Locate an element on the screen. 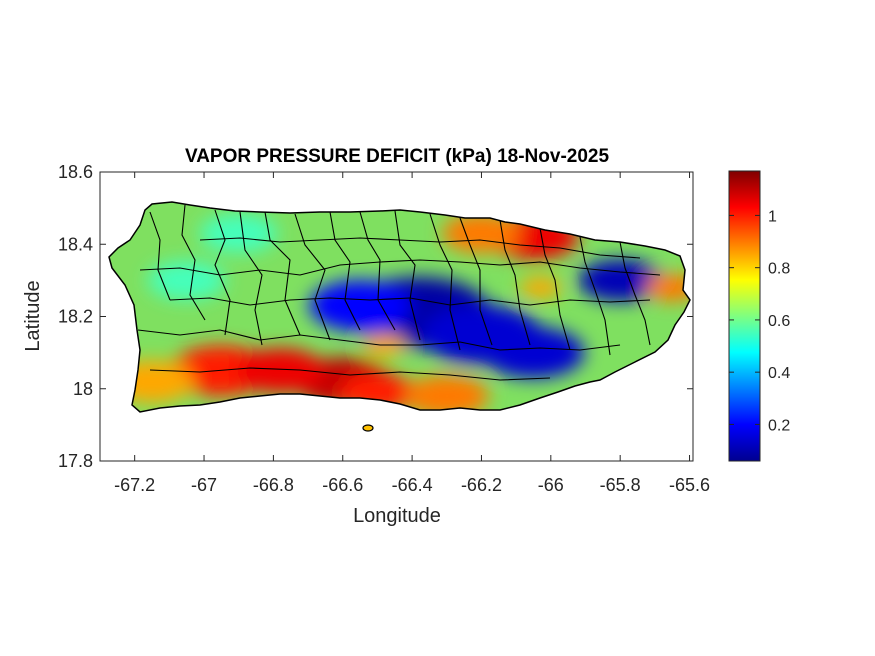  x-tick-label: -65.8 is located at coordinates (620, 485).